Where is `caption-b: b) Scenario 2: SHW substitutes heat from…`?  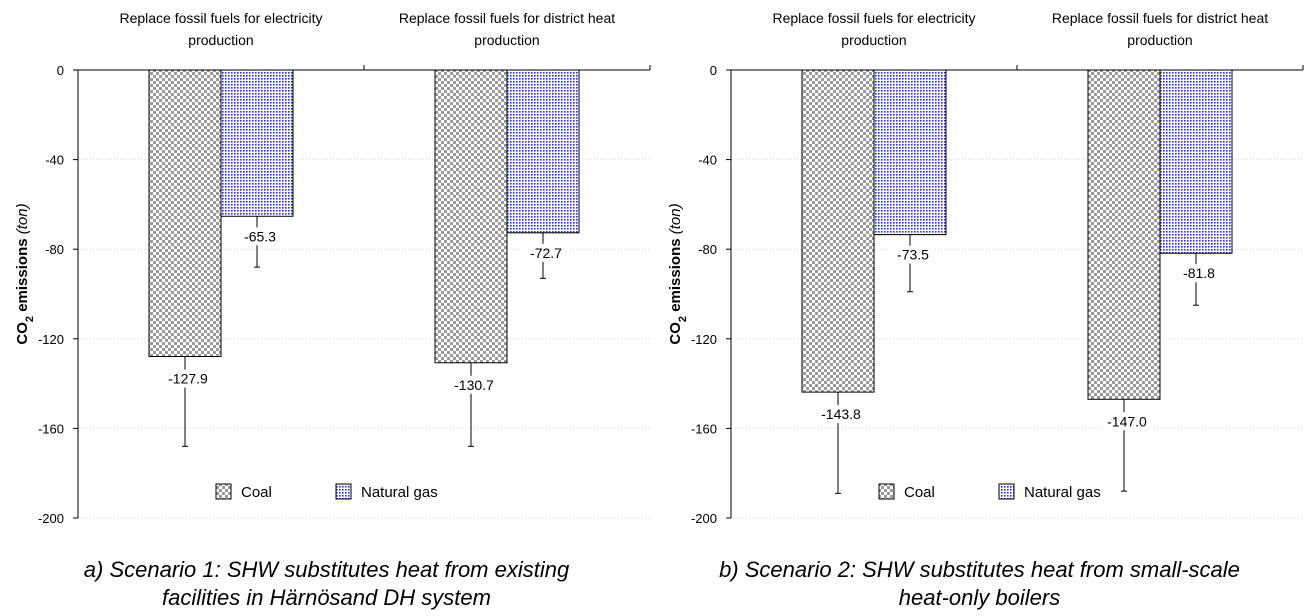
caption-b: b) Scenario 2: SHW substitutes heat from… is located at coordinates (979, 584).